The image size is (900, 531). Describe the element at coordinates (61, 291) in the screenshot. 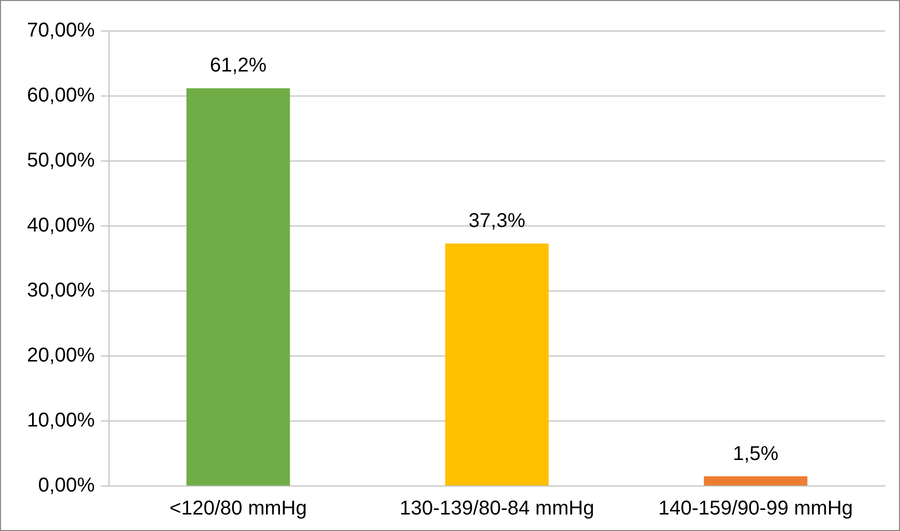

I see `y-tick-label: 30,00%` at that location.